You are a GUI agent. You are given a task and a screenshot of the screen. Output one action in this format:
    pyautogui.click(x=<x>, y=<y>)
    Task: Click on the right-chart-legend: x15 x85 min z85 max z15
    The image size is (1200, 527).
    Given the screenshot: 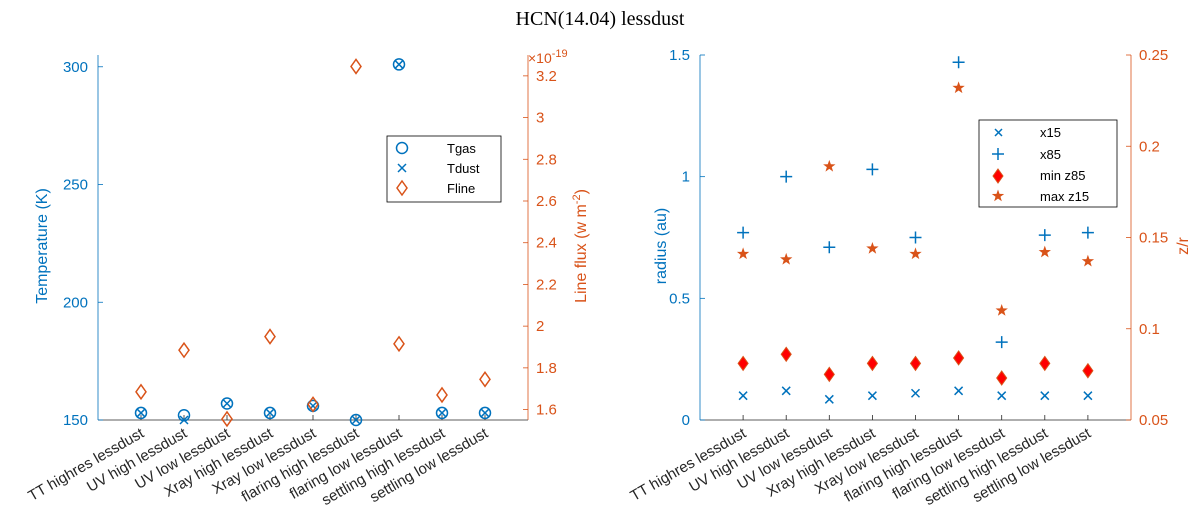 What is the action you would take?
    pyautogui.click(x=1048, y=163)
    